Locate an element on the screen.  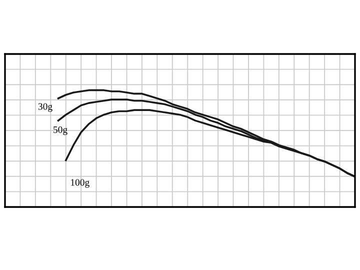
text: 100g is located at coordinates (80, 183).